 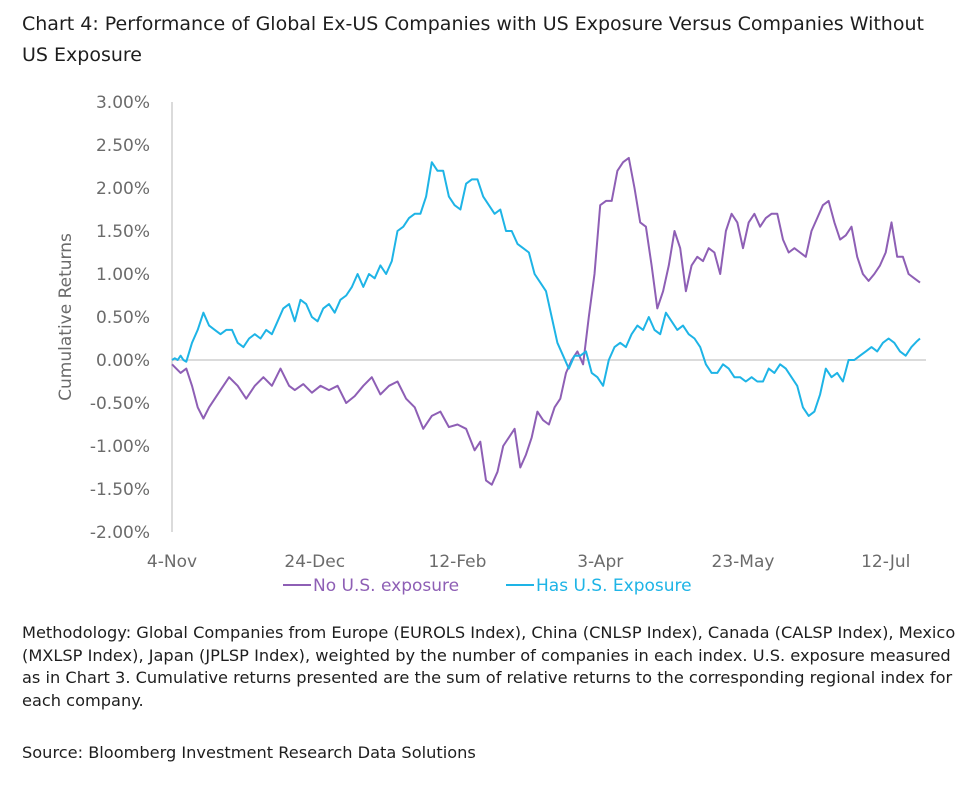 What do you see at coordinates (172, 562) in the screenshot?
I see `x-tick-label: 4-Nov` at bounding box center [172, 562].